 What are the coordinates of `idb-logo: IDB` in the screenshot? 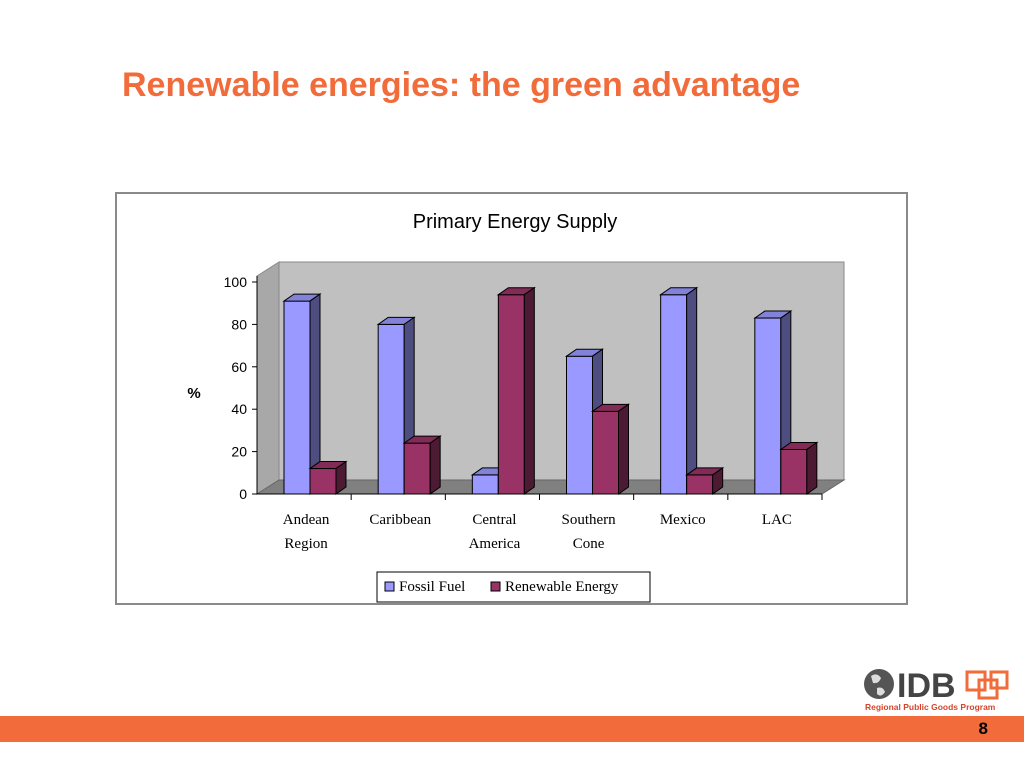 It's located at (939, 690).